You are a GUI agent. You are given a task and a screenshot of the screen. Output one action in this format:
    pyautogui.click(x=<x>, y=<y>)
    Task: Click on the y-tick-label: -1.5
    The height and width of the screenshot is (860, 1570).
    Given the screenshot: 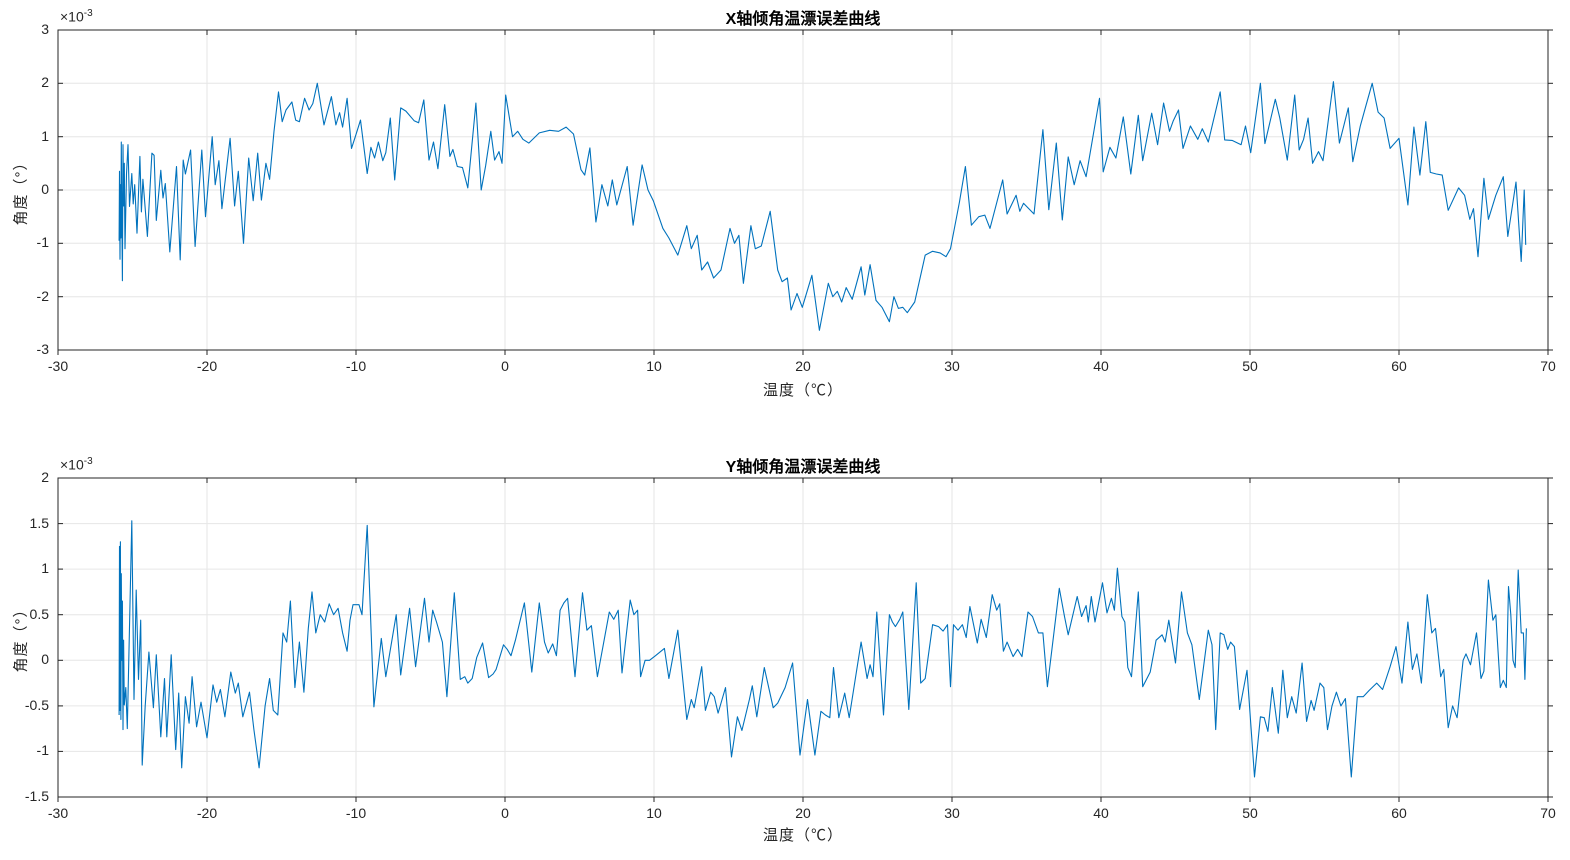 What is the action you would take?
    pyautogui.click(x=36, y=796)
    